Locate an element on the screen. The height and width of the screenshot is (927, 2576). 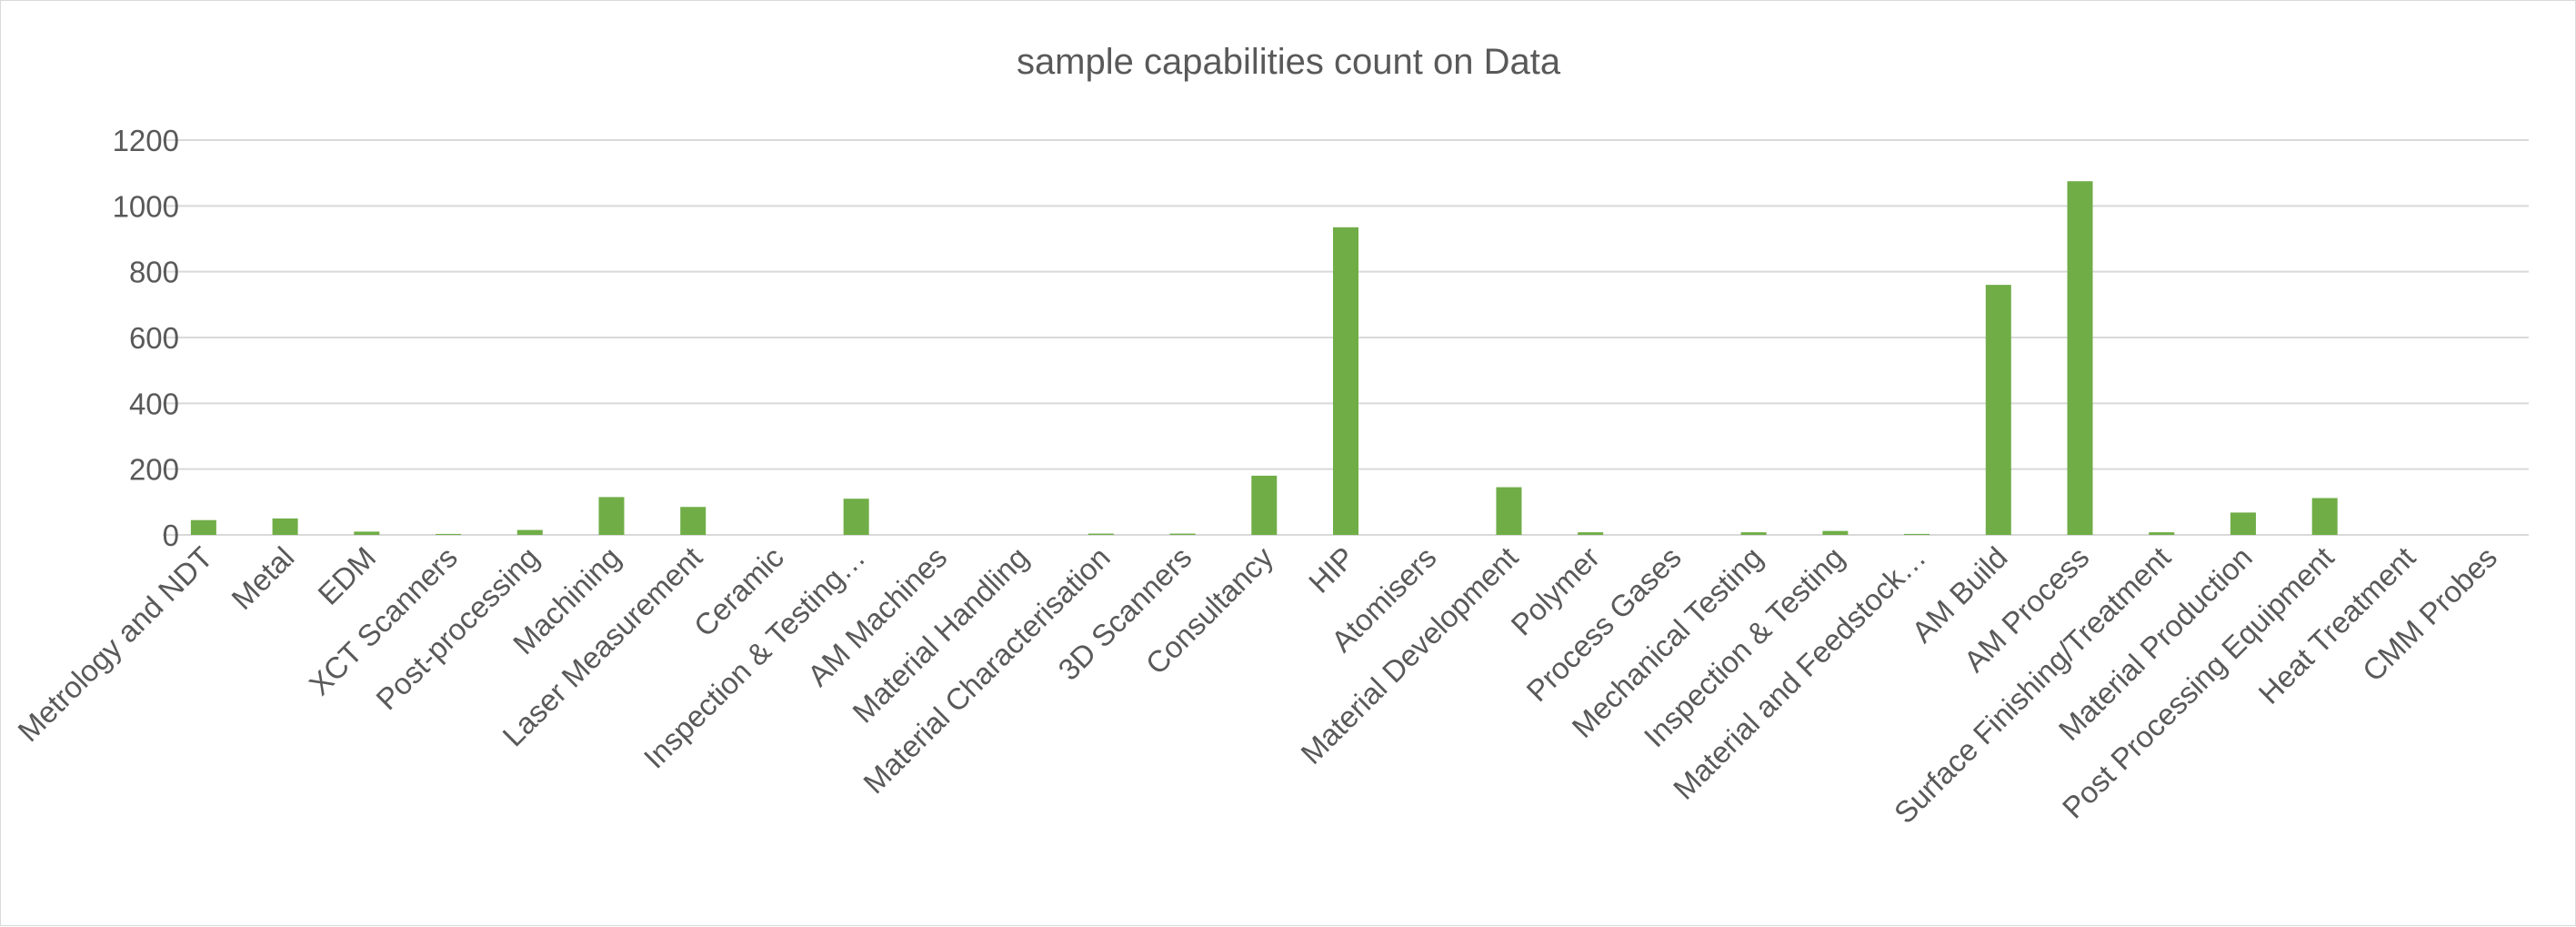
chart-title: sample capabilities count on Data is located at coordinates (1289, 62).